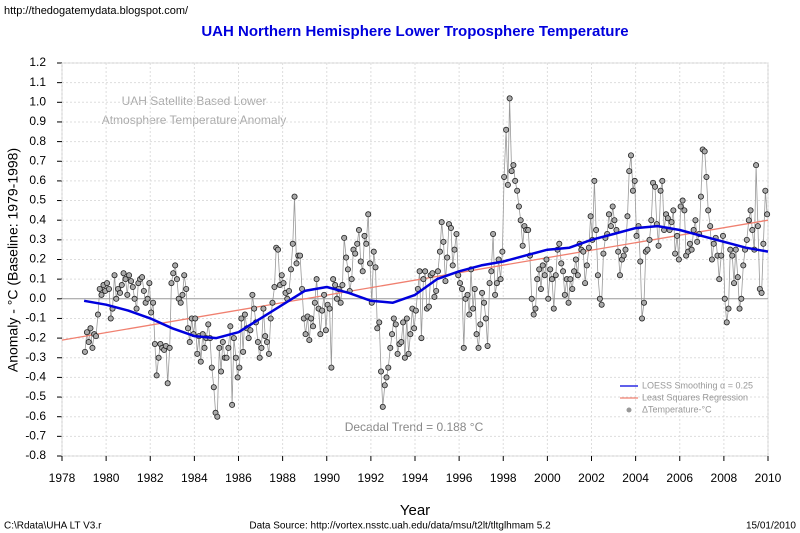 This screenshot has height=533, width=800. Describe the element at coordinates (37, 101) in the screenshot. I see `y-tick-label: 1.0` at that location.